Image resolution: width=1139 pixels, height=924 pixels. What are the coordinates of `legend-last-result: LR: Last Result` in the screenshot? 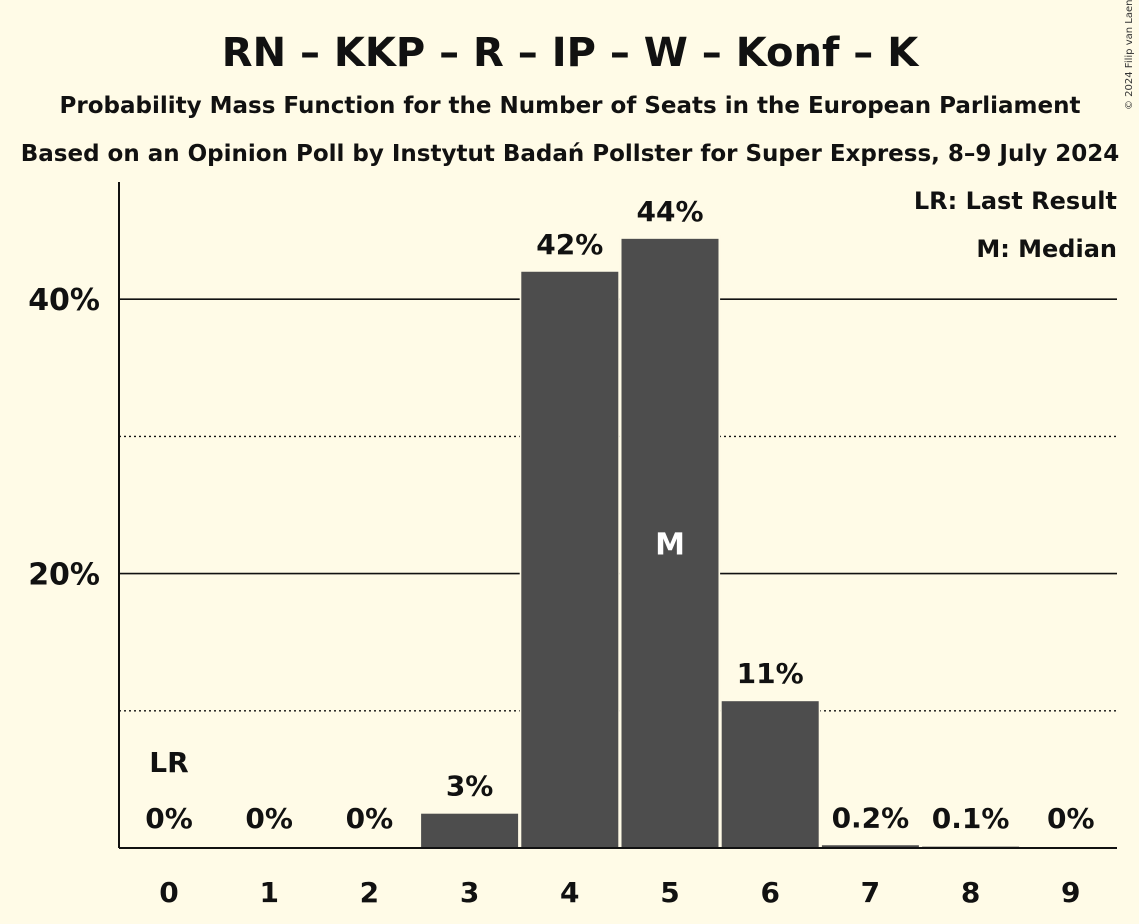 It's located at (1015, 201).